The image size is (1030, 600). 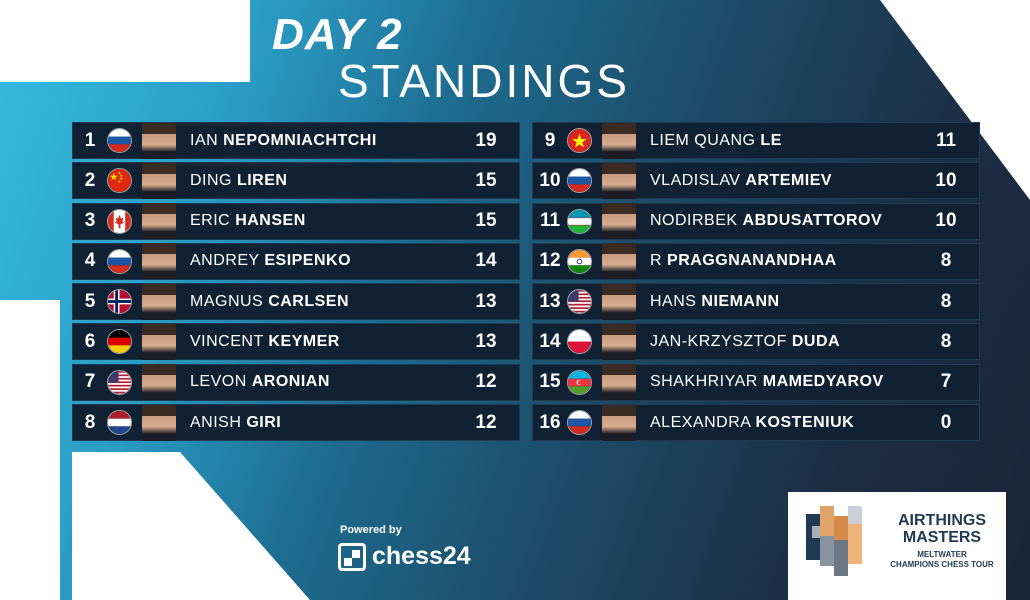 I want to click on standings-row: 1 IAN NEPOMNIACHTCHI 19, so click(x=296, y=140).